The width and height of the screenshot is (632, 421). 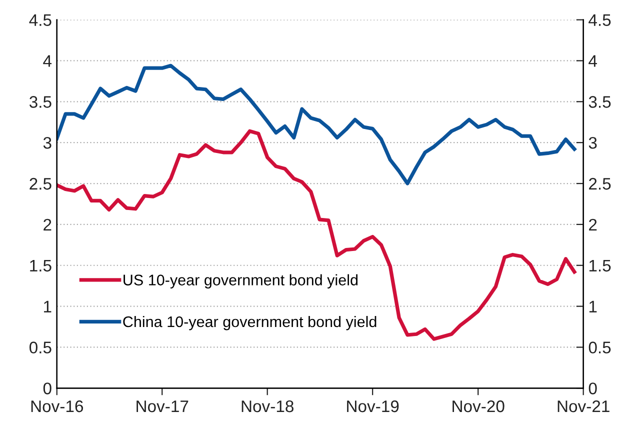 I want to click on y-tick-label: 3.5, so click(x=40, y=102).